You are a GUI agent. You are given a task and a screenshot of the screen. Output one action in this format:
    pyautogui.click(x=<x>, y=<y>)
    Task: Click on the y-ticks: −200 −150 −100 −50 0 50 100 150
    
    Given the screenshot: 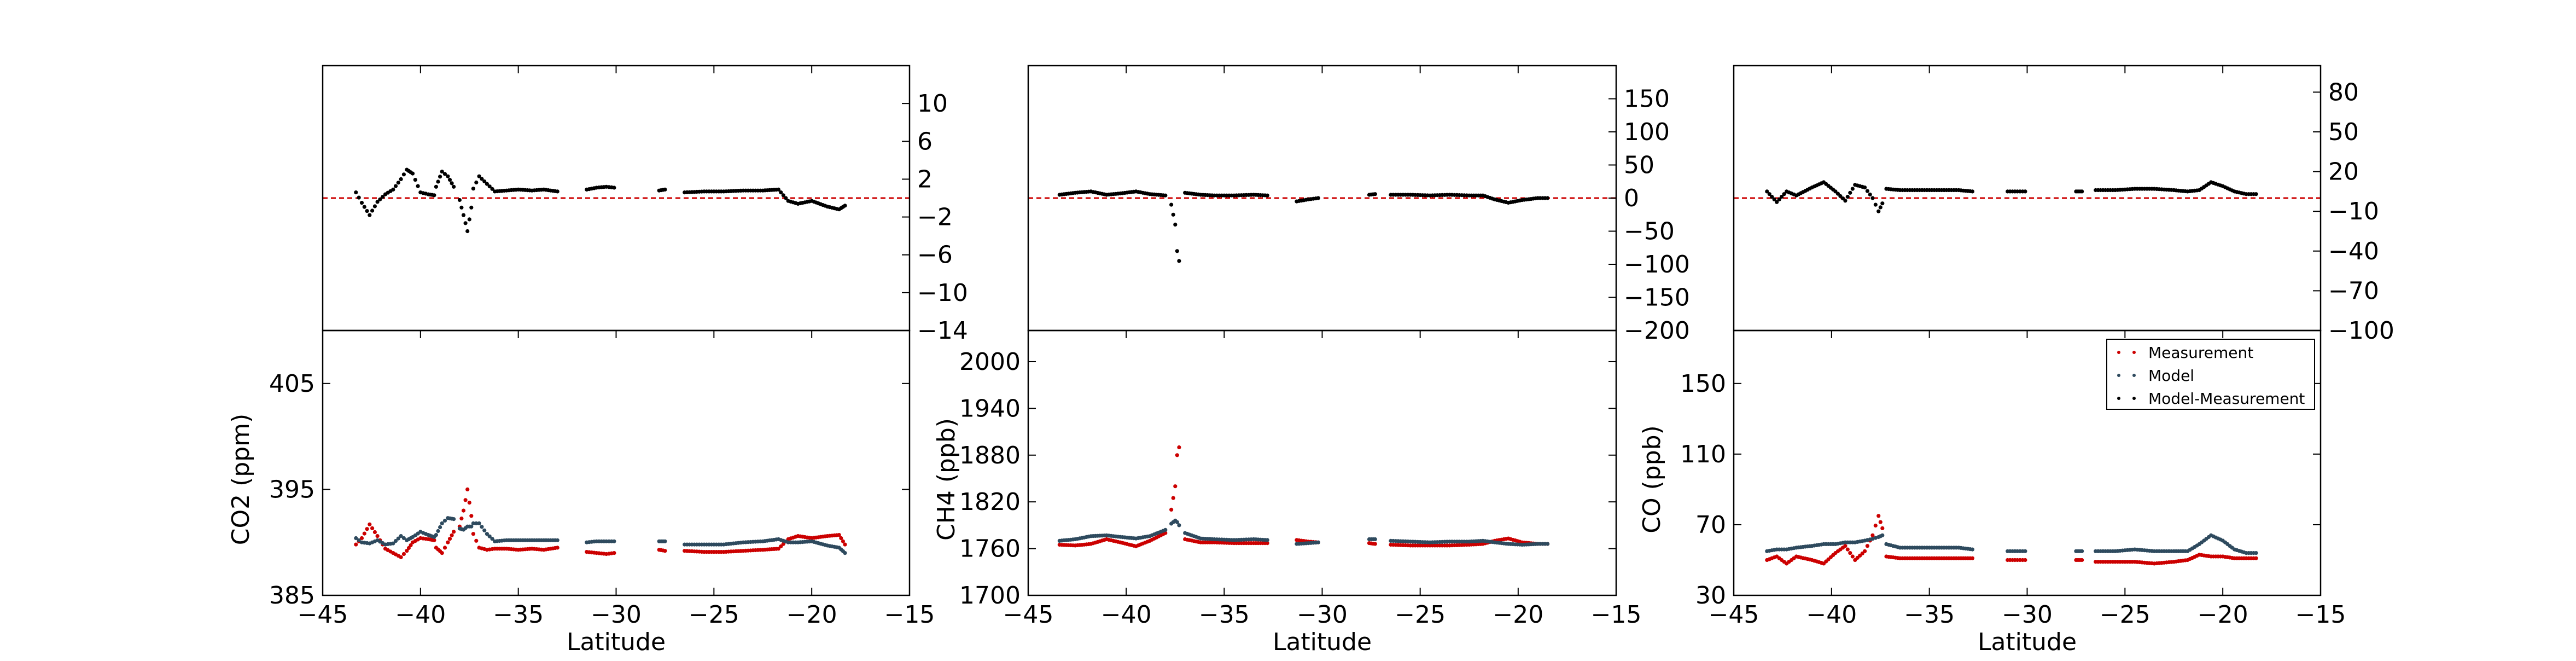 What is the action you would take?
    pyautogui.click(x=1649, y=215)
    